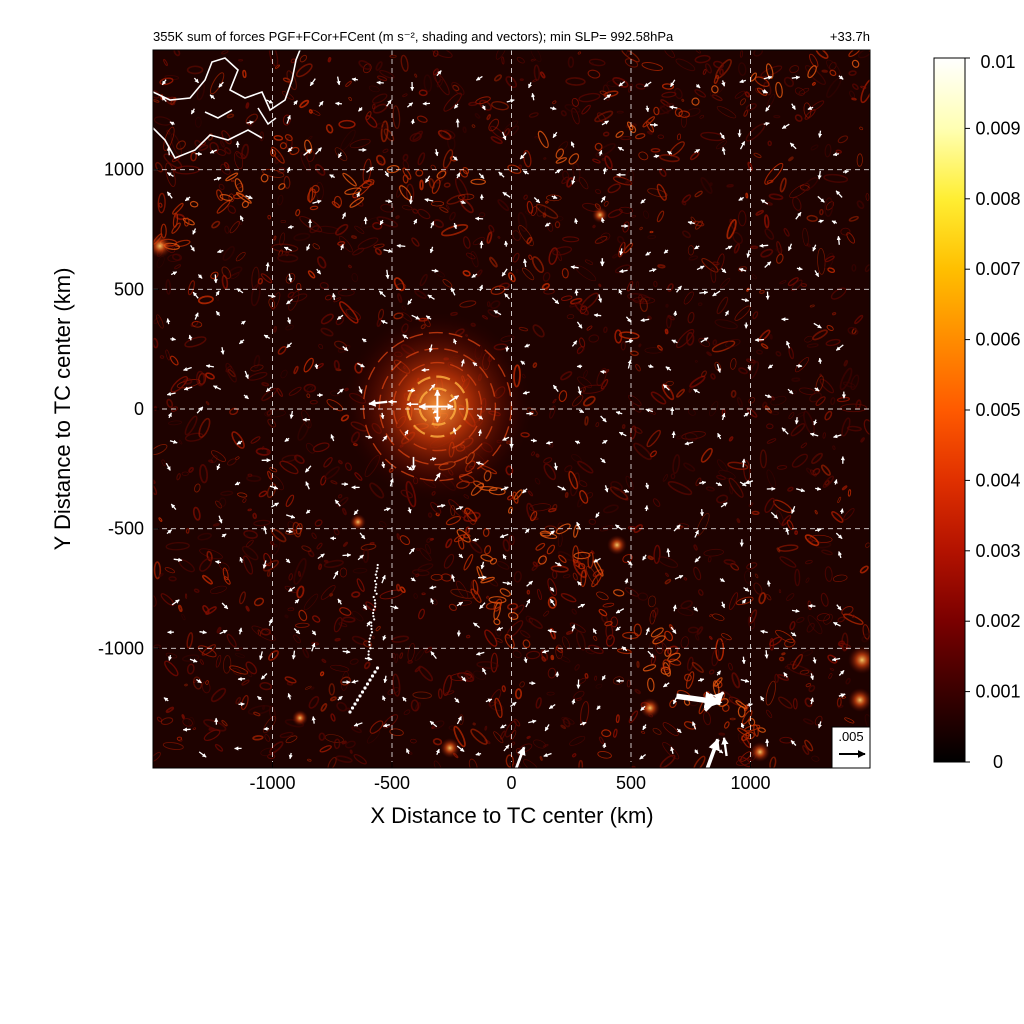  What do you see at coordinates (511, 783) in the screenshot?
I see `x-tick-label: 0` at bounding box center [511, 783].